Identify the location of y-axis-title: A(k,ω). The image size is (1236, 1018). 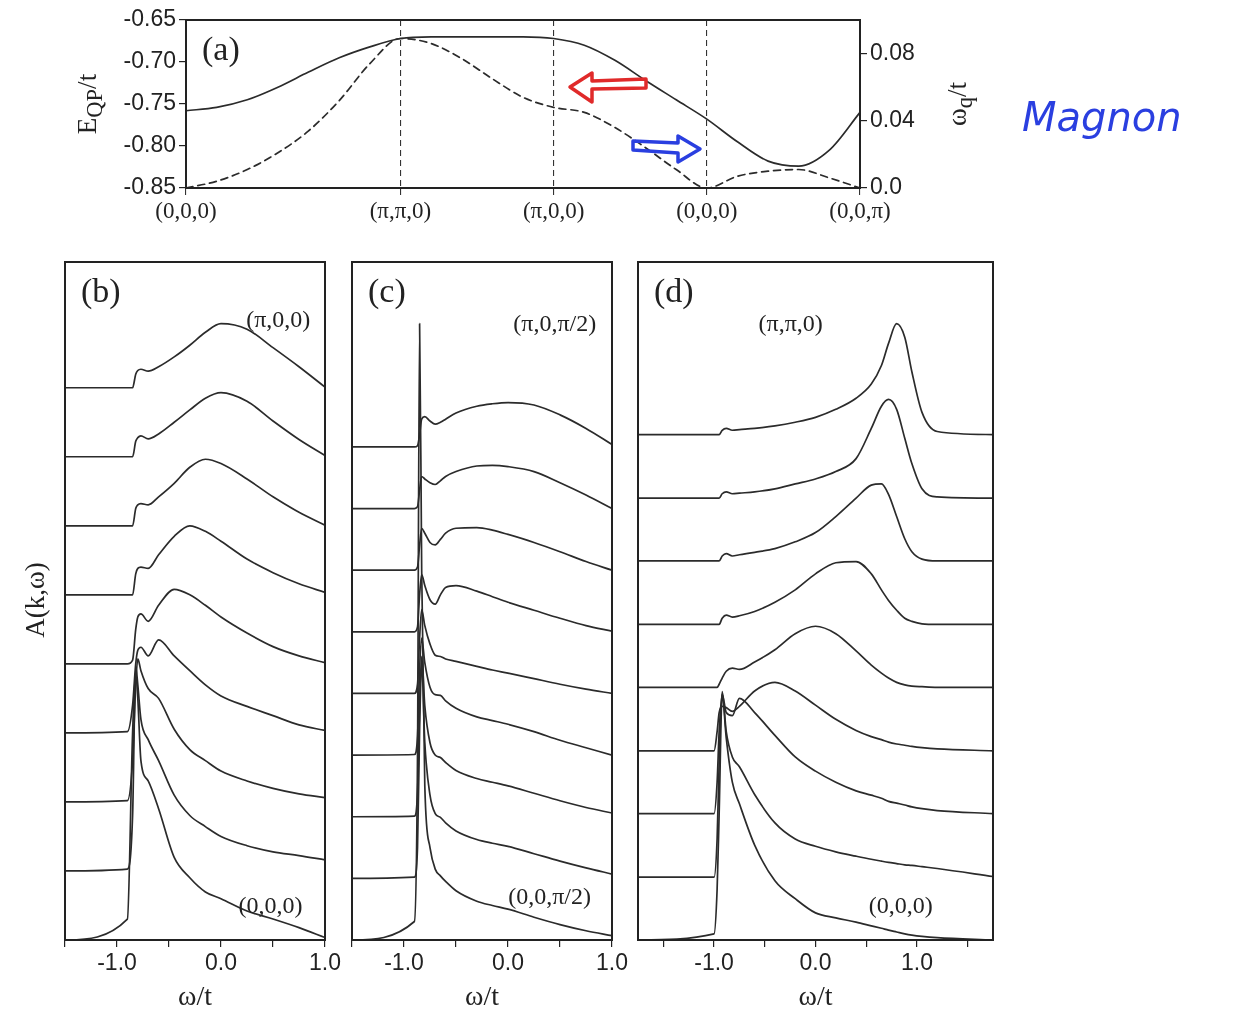
(35, 600).